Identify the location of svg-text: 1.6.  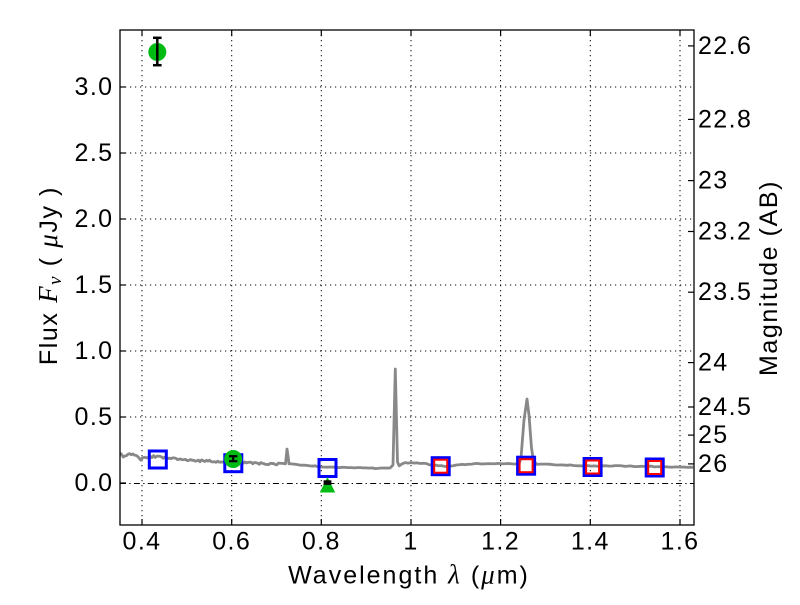
(680, 542).